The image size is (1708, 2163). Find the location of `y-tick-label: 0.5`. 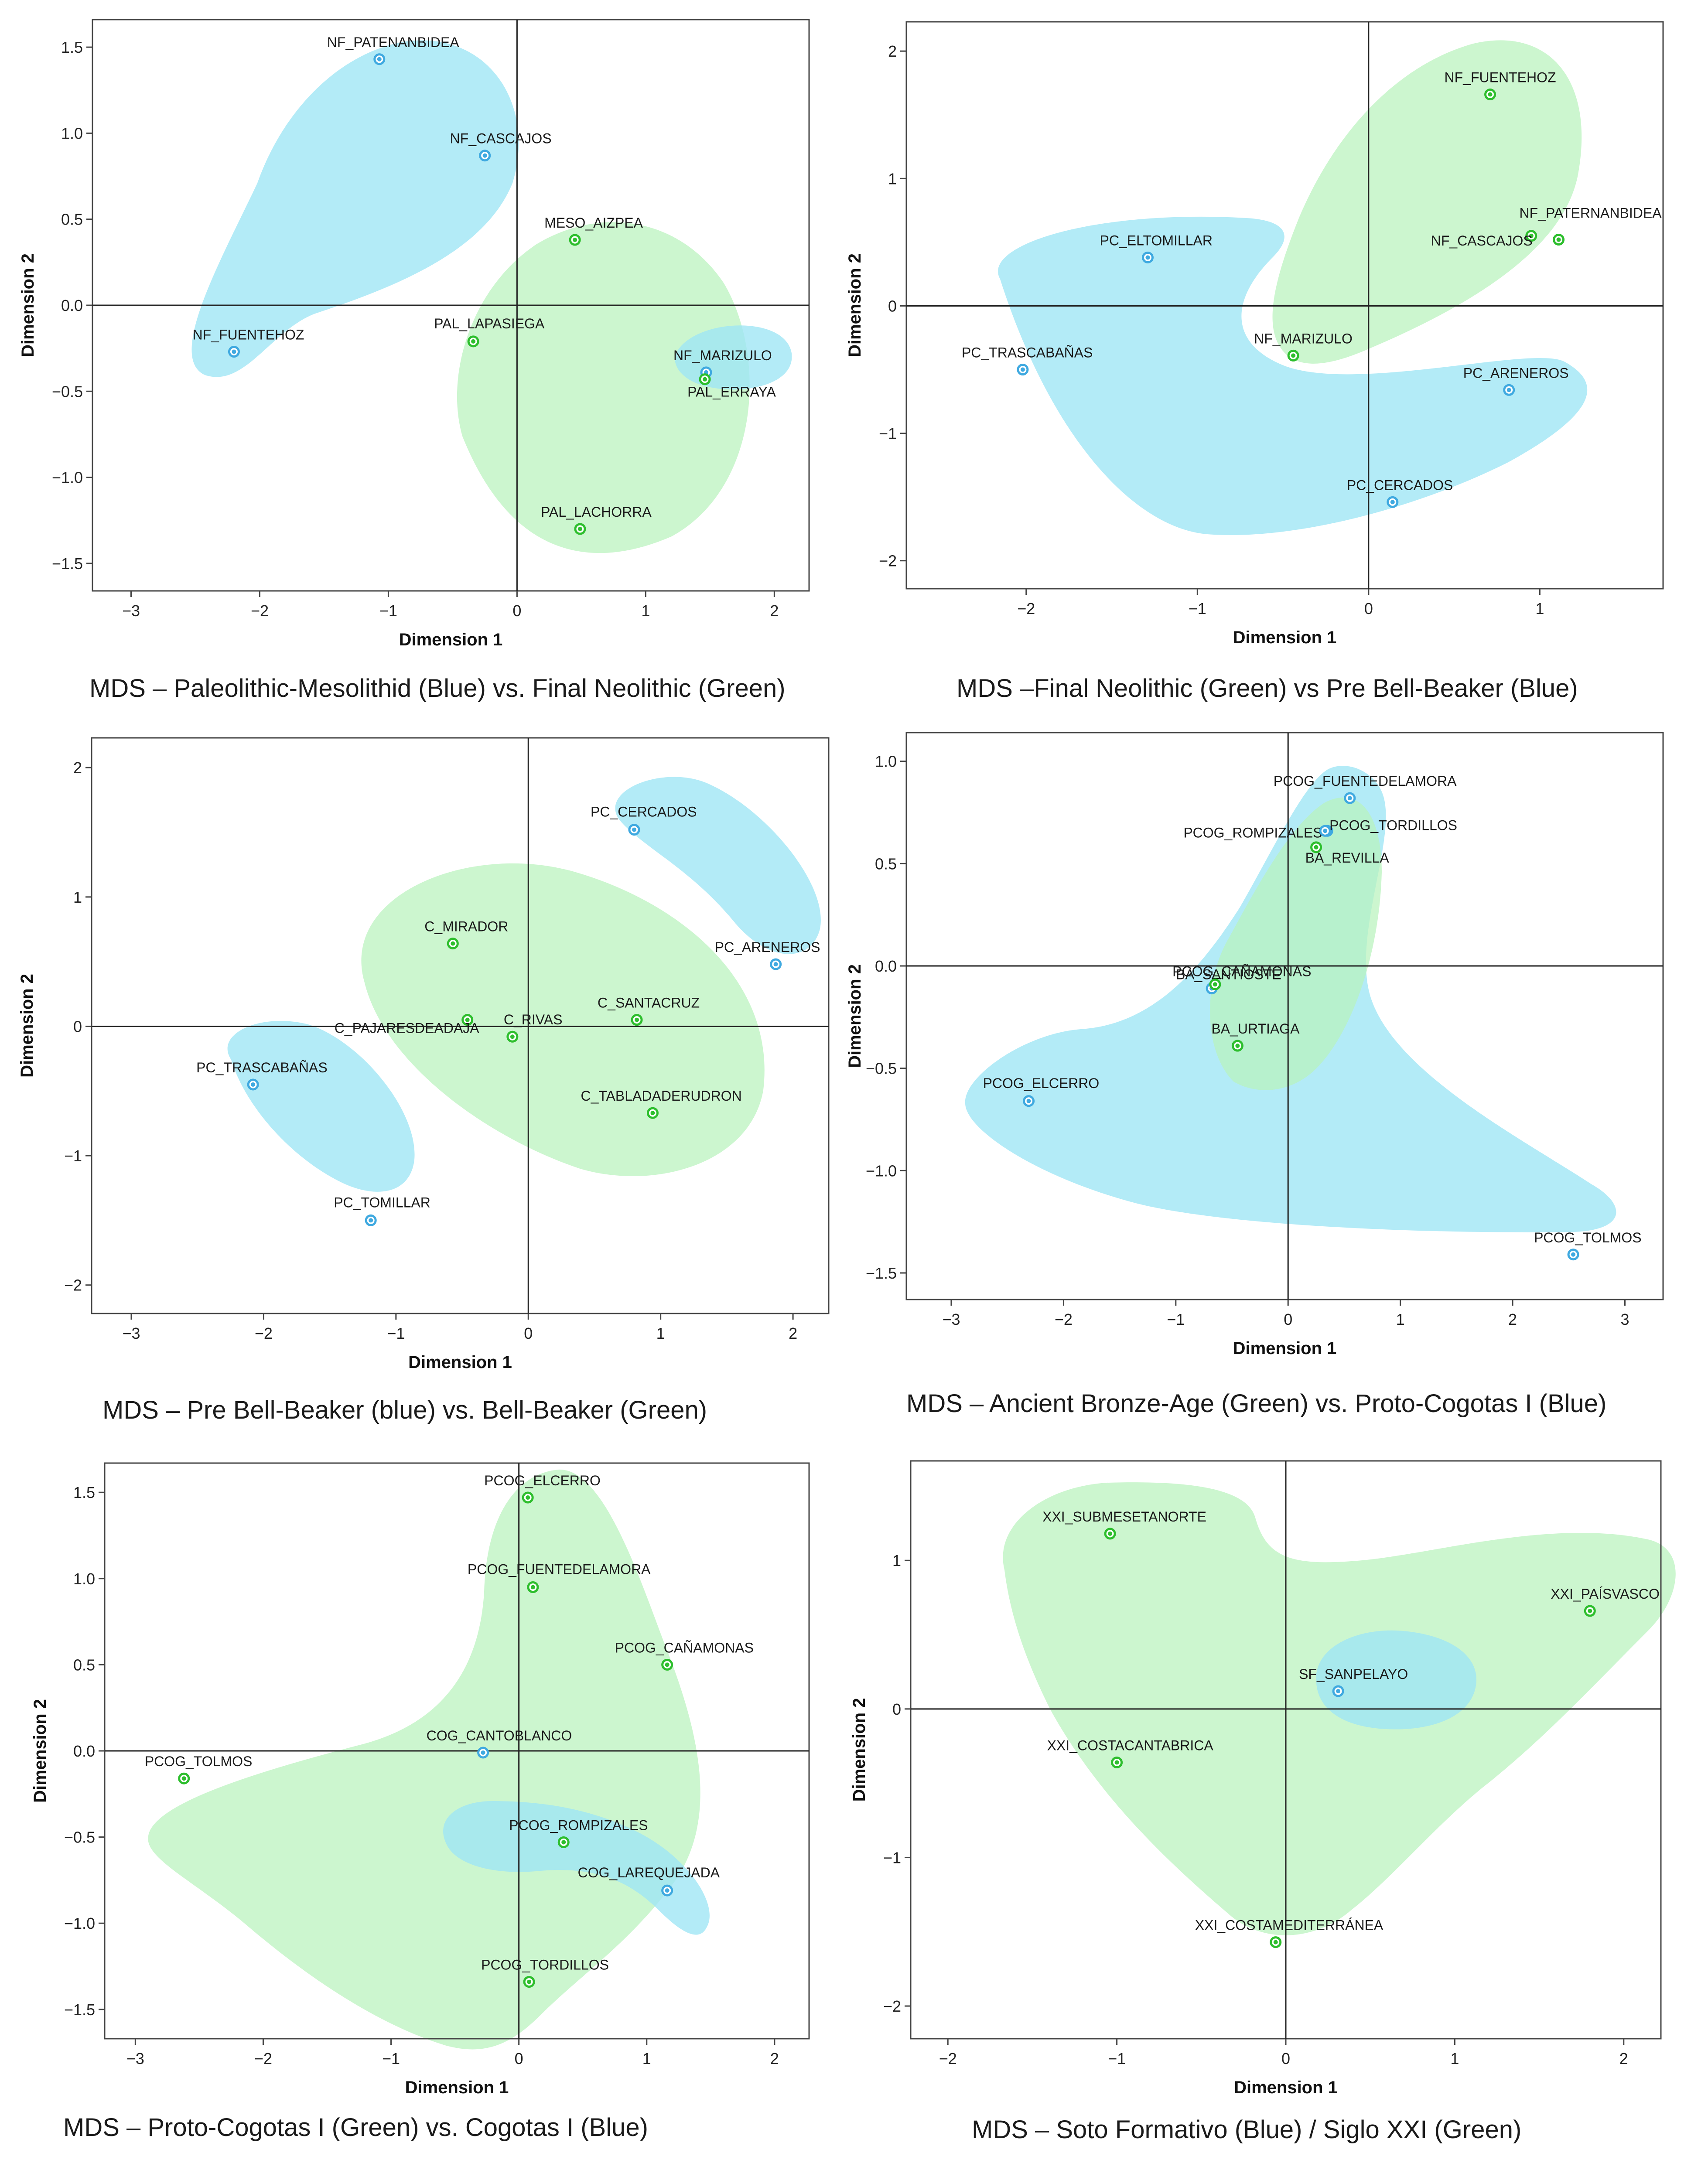

y-tick-label: 0.5 is located at coordinates (886, 864).